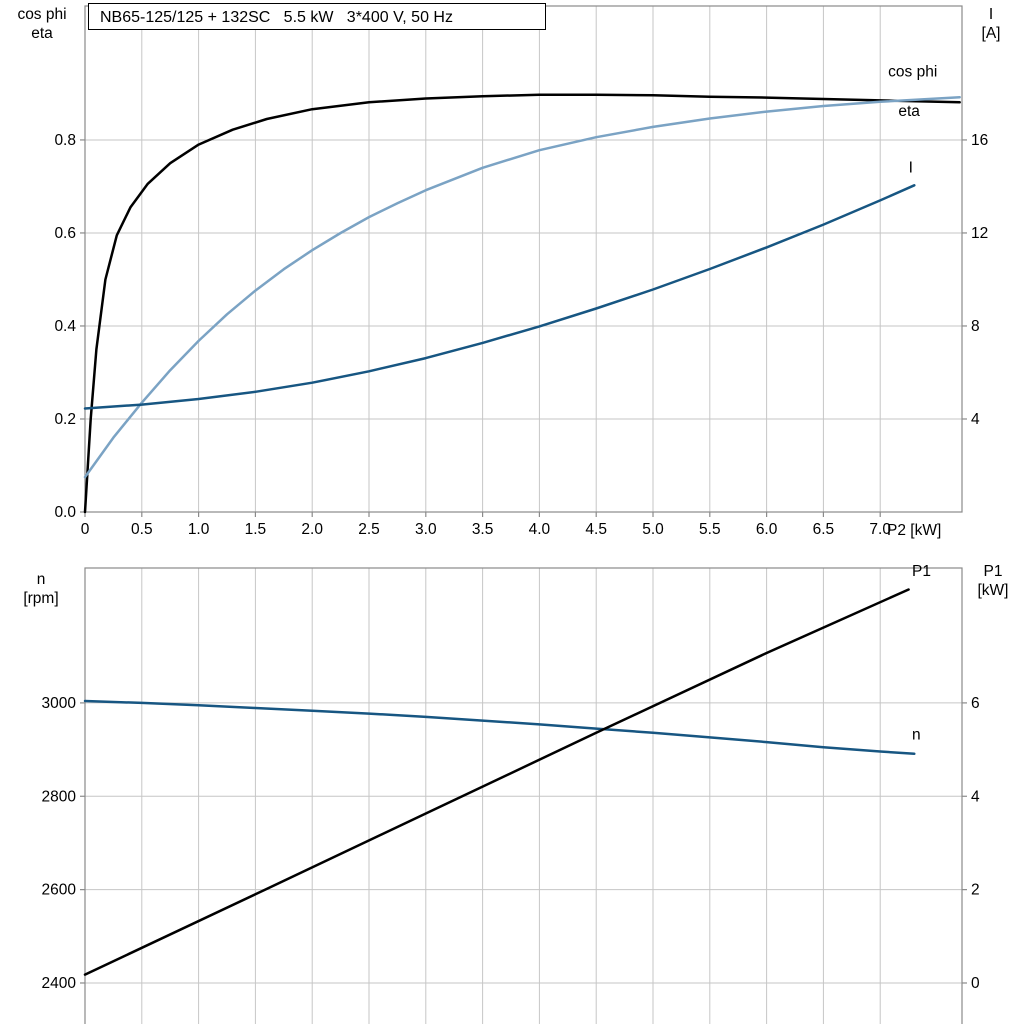 Image resolution: width=1024 pixels, height=1024 pixels. I want to click on x-axis-tick-label: 2.0, so click(312, 529).